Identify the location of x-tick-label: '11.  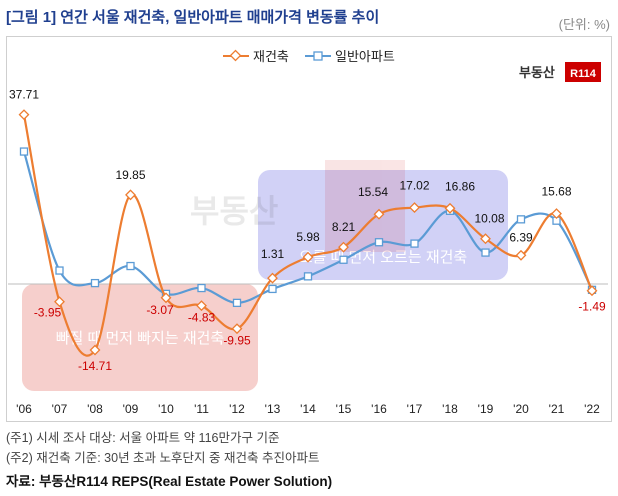
(201, 409).